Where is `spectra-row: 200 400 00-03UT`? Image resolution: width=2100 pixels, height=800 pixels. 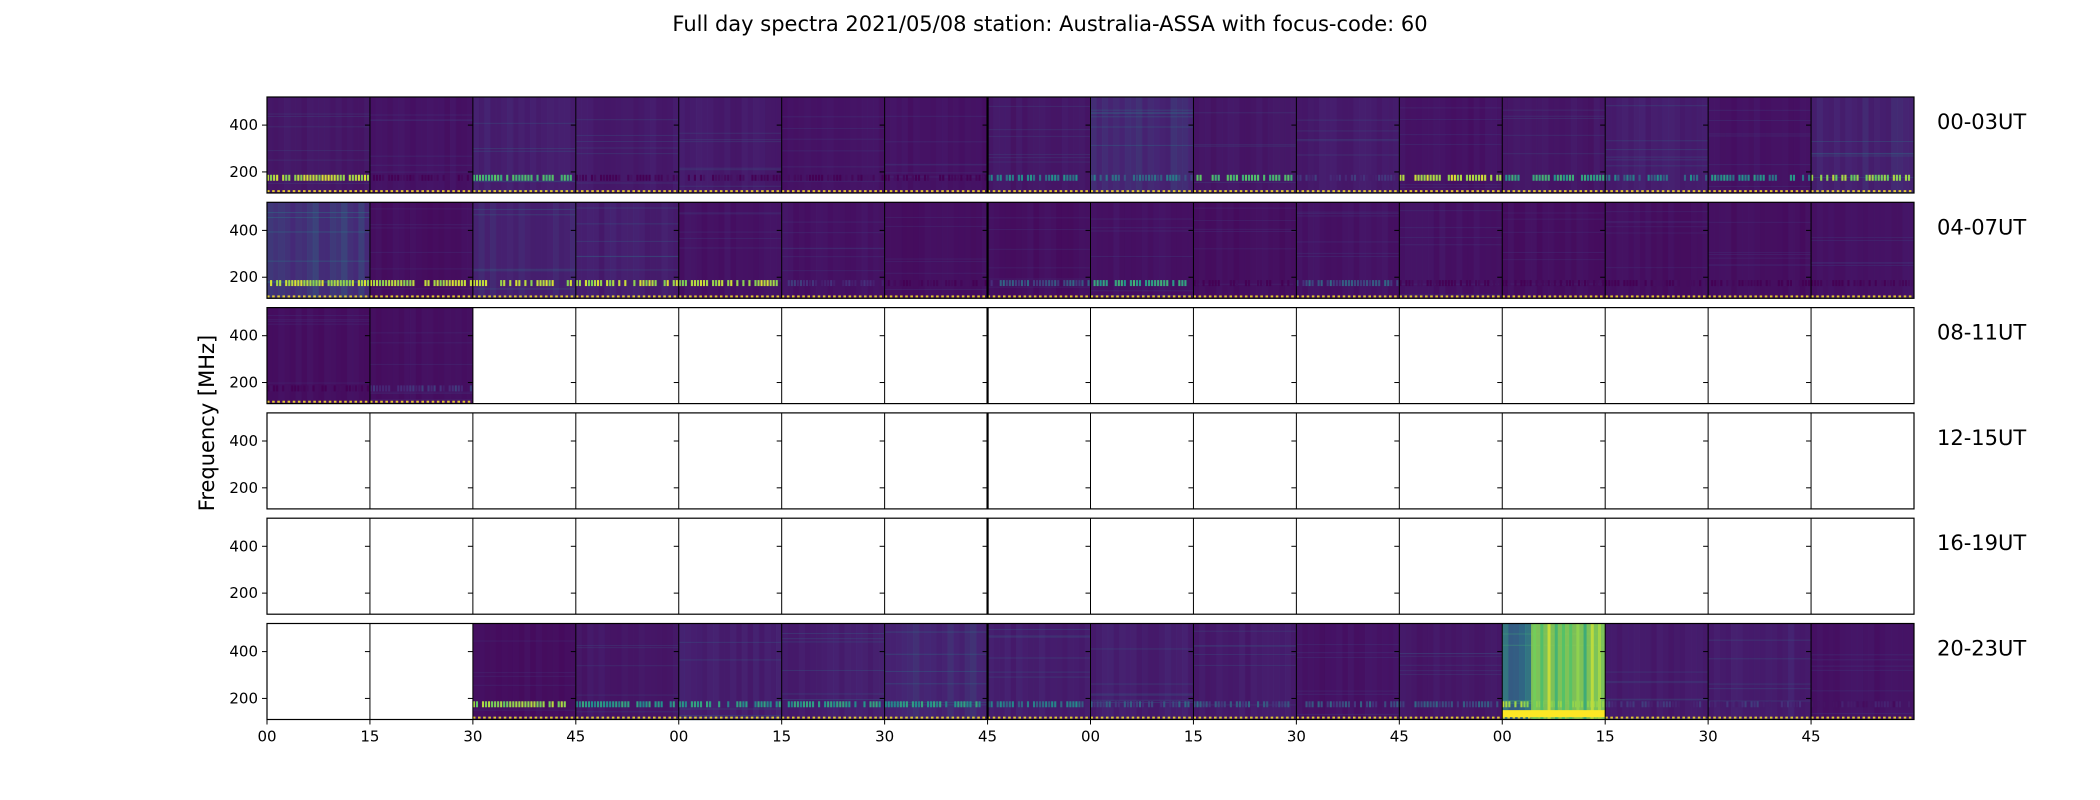 spectra-row: 200 400 00-03UT is located at coordinates (1127, 145).